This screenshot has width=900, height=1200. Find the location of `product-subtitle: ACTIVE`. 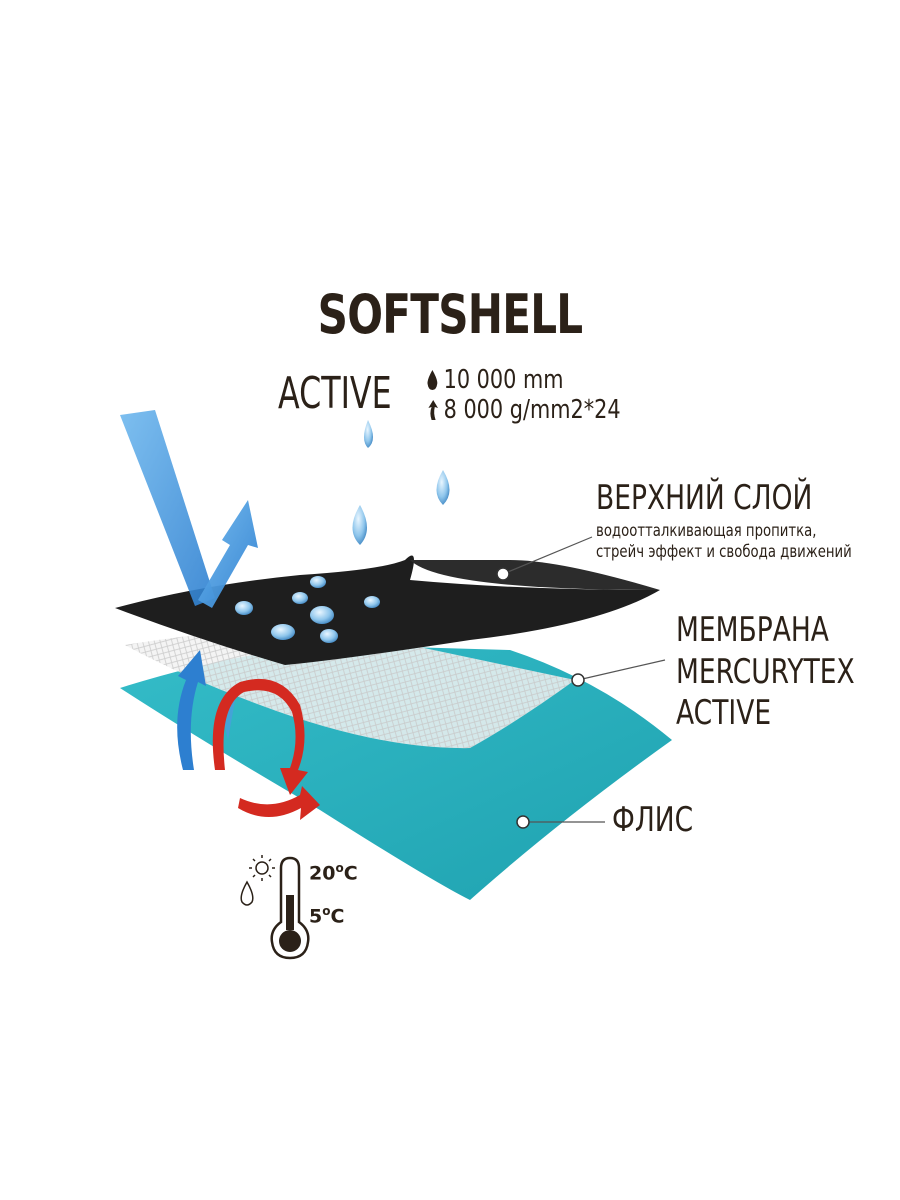

product-subtitle: ACTIVE is located at coordinates (335, 393).